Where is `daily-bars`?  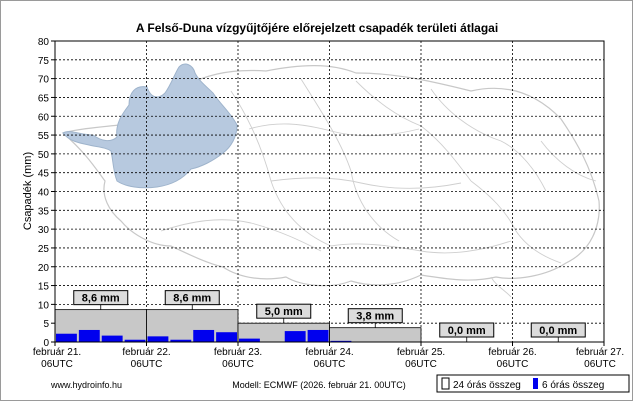
daily-bars is located at coordinates (238, 326).